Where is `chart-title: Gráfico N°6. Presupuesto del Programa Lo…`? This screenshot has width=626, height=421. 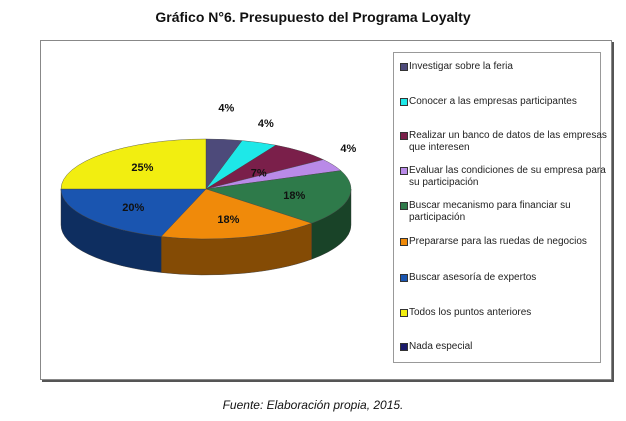
chart-title: Gráfico N°6. Presupuesto del Programa Lo… is located at coordinates (313, 17).